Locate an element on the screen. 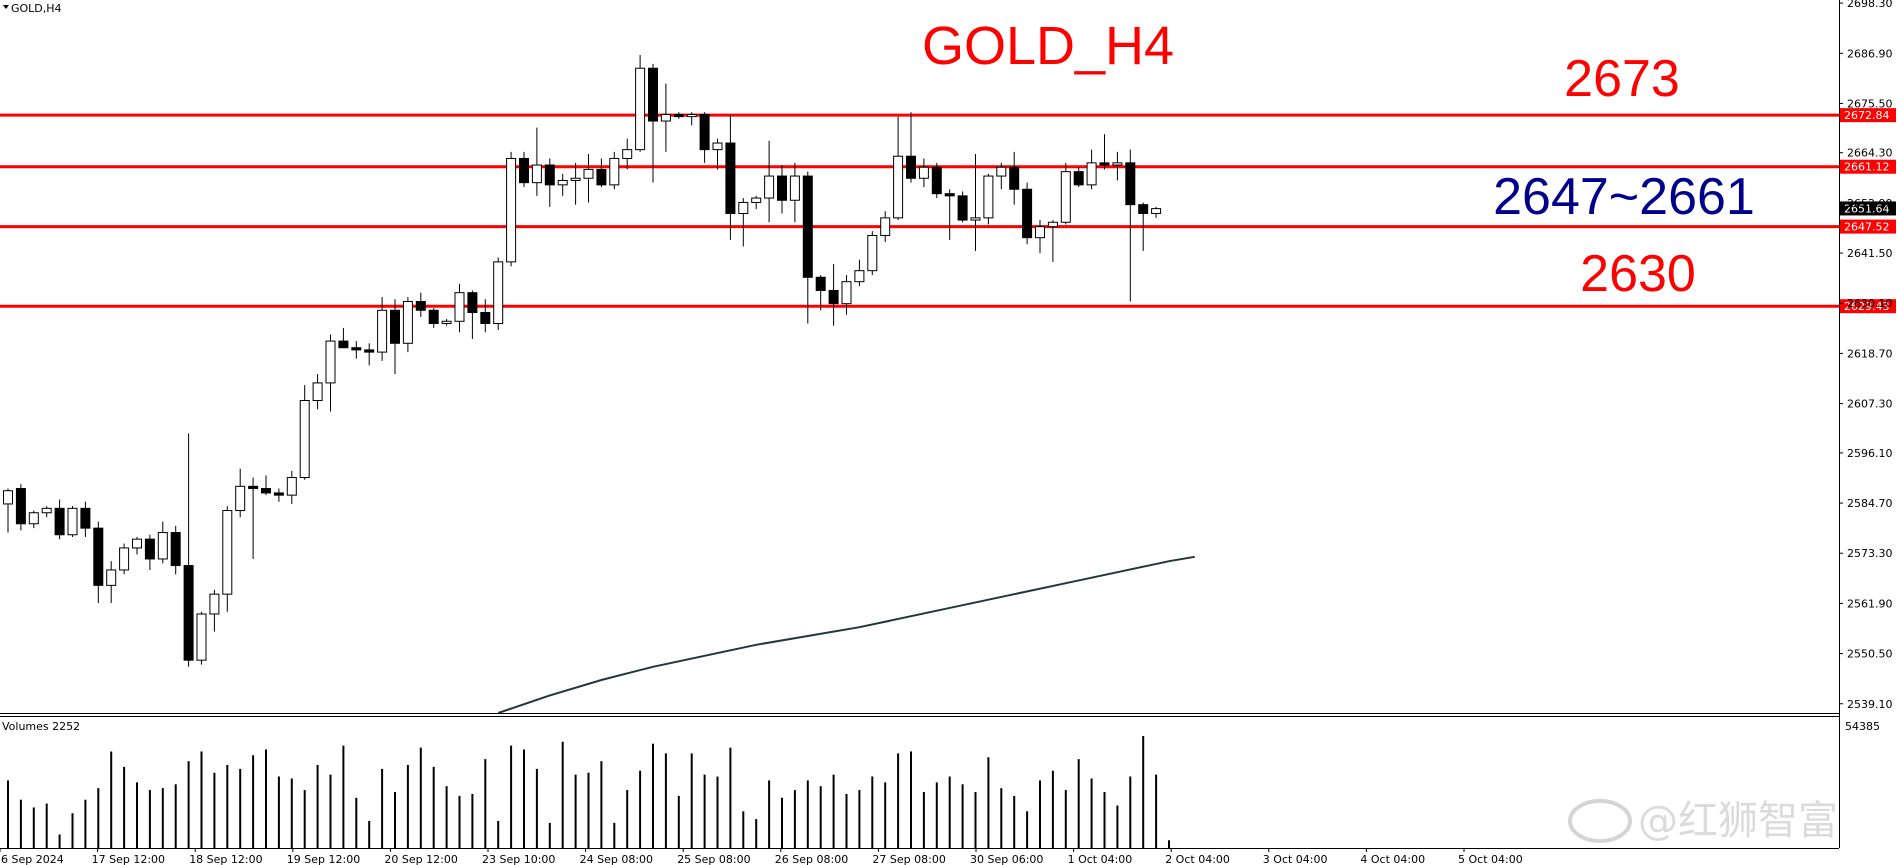 Image resolution: width=1897 pixels, height=865 pixels. ma-line is located at coordinates (846, 634).